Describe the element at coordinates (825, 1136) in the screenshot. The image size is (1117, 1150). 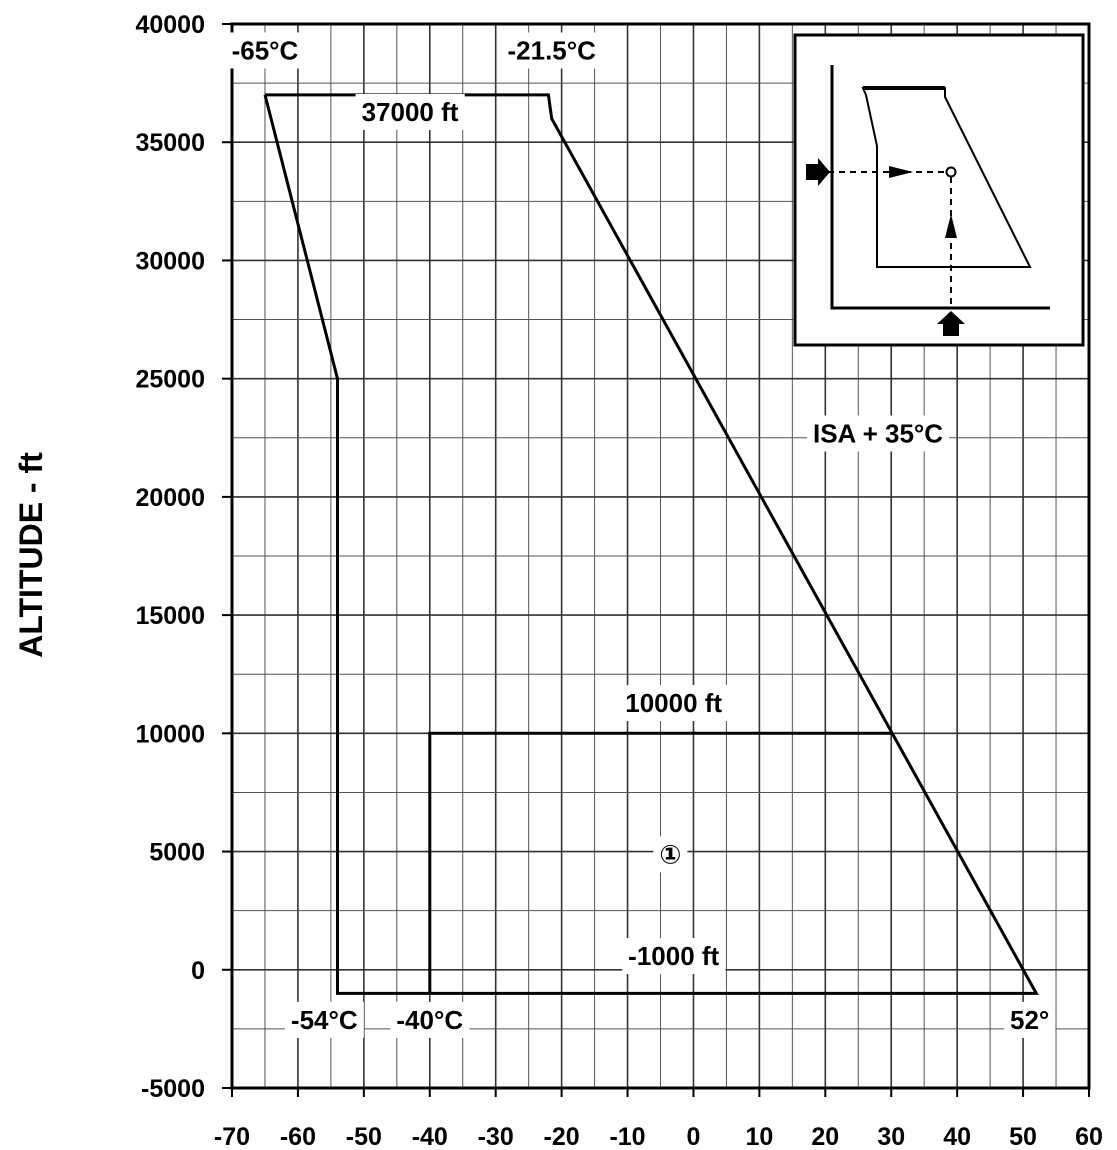
I see `x-tick-label: 20` at that location.